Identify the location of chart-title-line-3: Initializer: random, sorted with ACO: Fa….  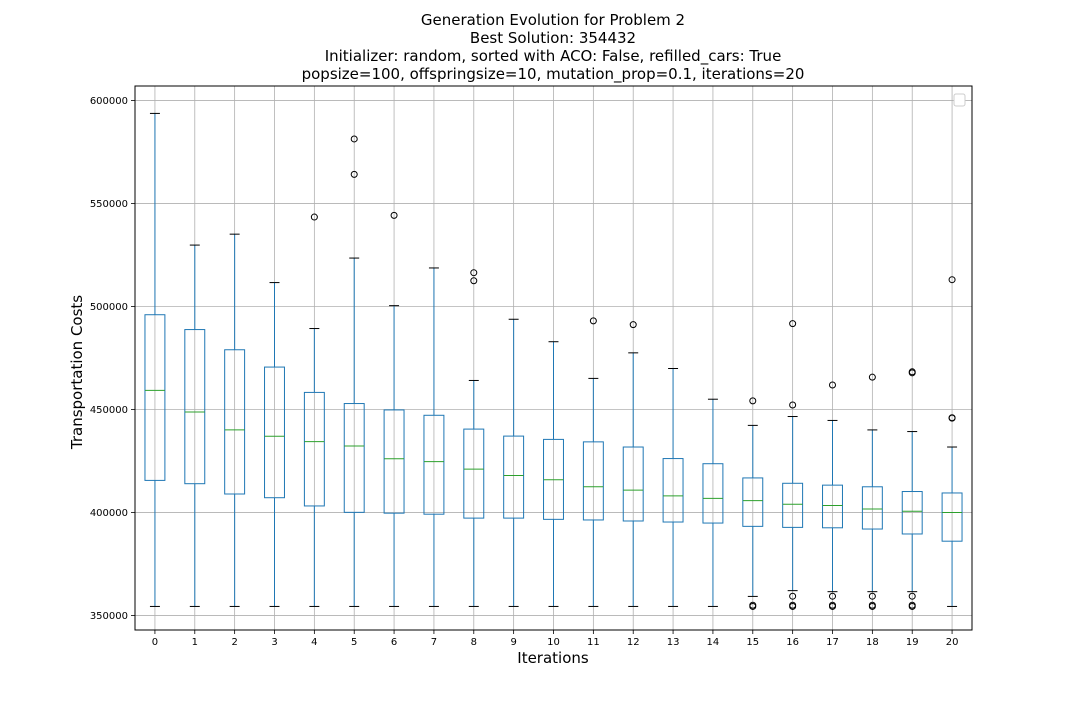
(553, 56).